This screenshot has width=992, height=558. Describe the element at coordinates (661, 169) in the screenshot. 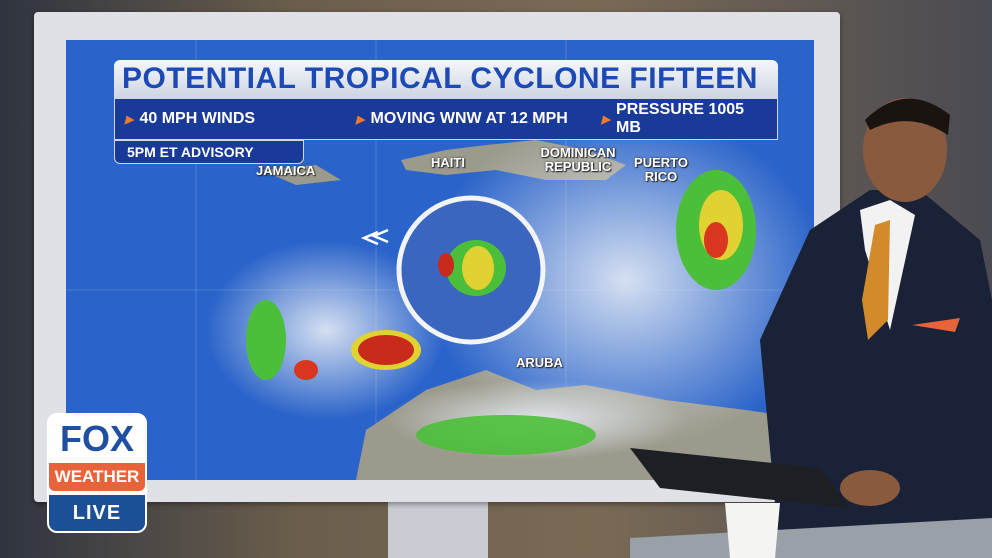

I see `label-puerto-rico: PUERTO RICO` at that location.